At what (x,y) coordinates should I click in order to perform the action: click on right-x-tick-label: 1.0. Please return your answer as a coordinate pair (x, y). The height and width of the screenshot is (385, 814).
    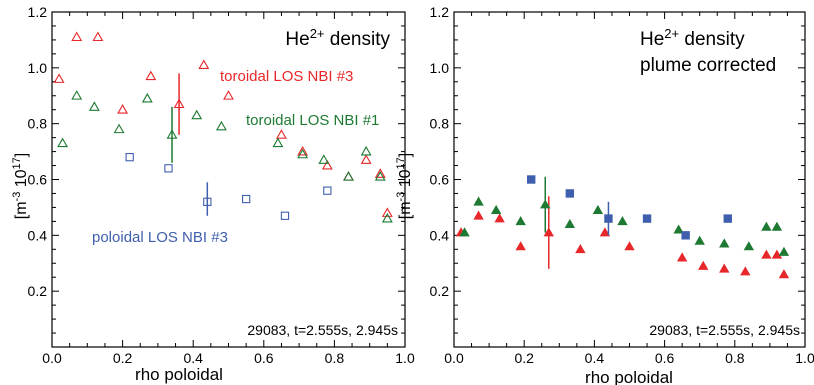
    Looking at the image, I should click on (804, 358).